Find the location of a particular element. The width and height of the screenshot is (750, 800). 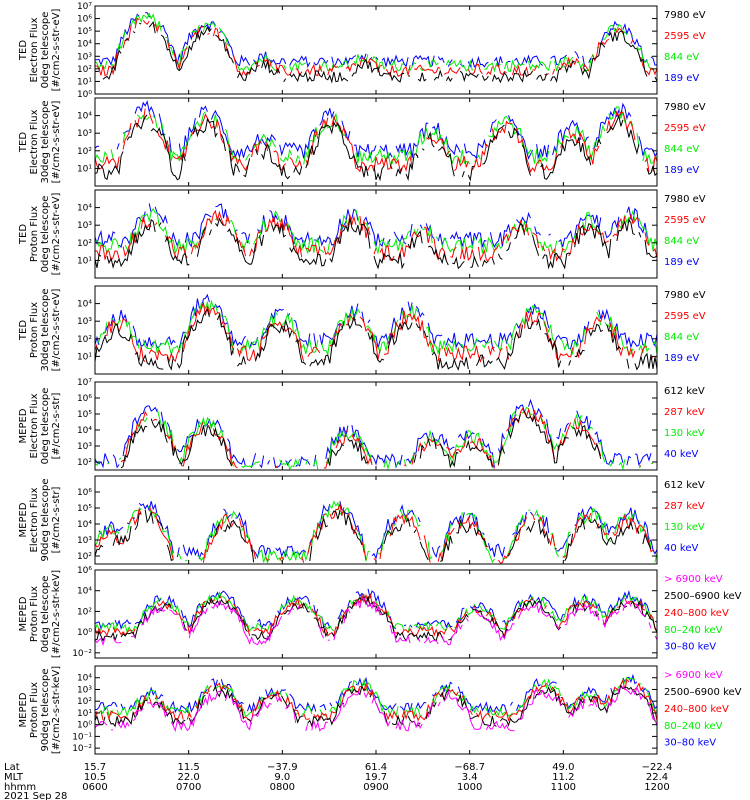

x-tick-hhmm: 0700 is located at coordinates (188, 787).